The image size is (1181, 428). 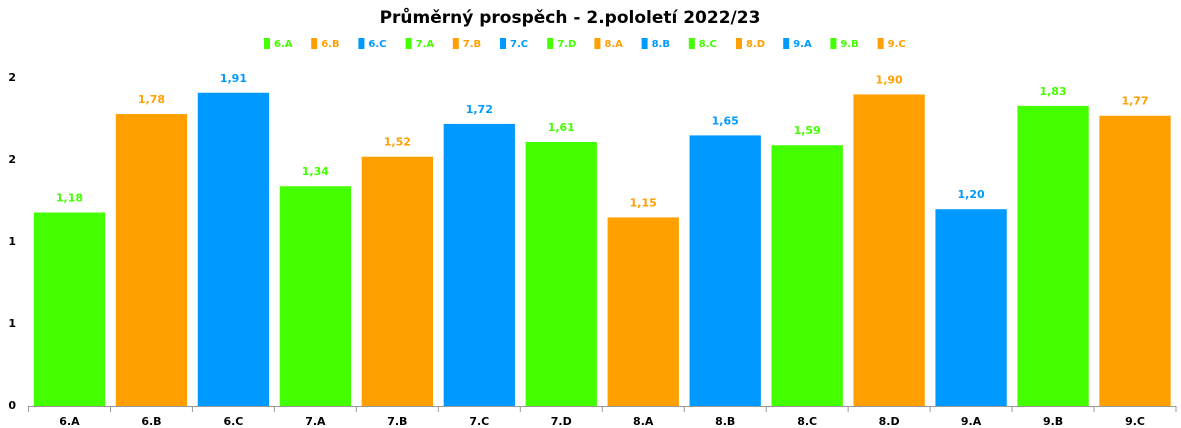 I want to click on x-tick-label: 7.D, so click(x=561, y=421).